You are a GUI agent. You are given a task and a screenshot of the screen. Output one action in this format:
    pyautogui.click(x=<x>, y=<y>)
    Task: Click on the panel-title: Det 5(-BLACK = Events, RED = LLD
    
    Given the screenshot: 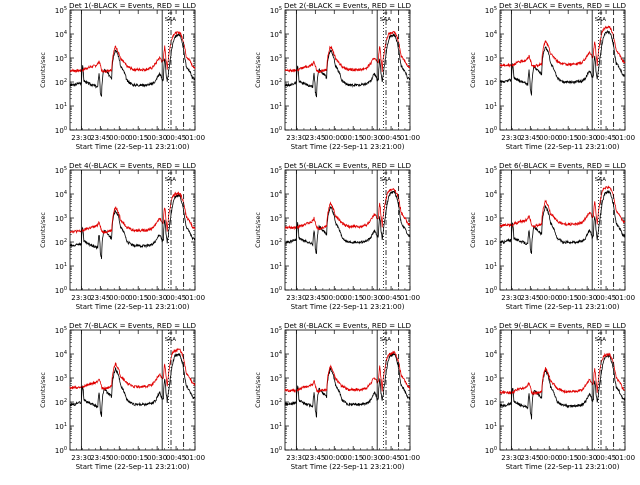 What is the action you would take?
    pyautogui.click(x=348, y=165)
    